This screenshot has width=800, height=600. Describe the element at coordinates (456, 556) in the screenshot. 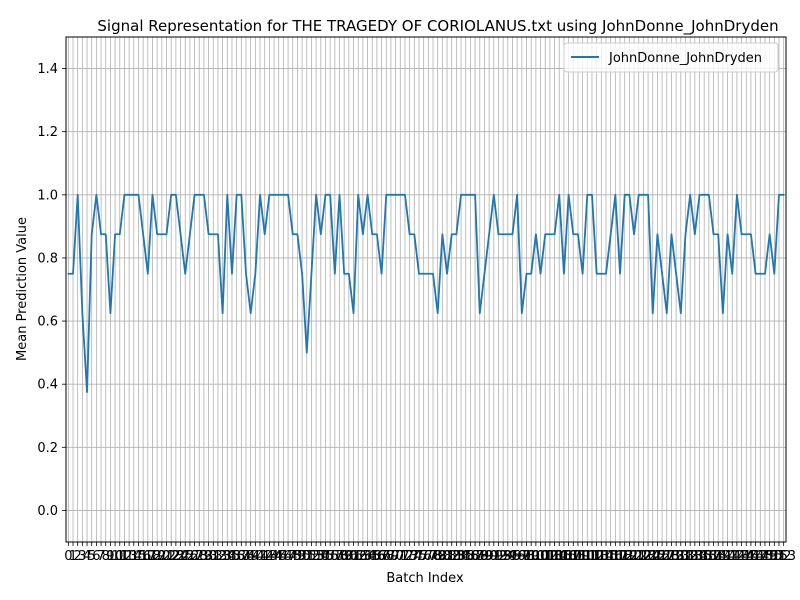

I see `x-tick-label: 83` at that location.